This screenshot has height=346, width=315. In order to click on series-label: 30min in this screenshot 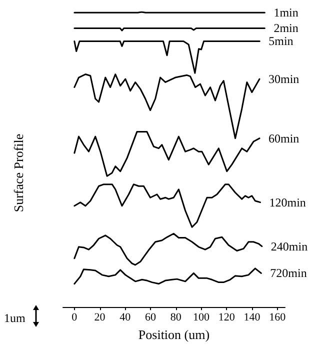, I will do `click(284, 79)`.